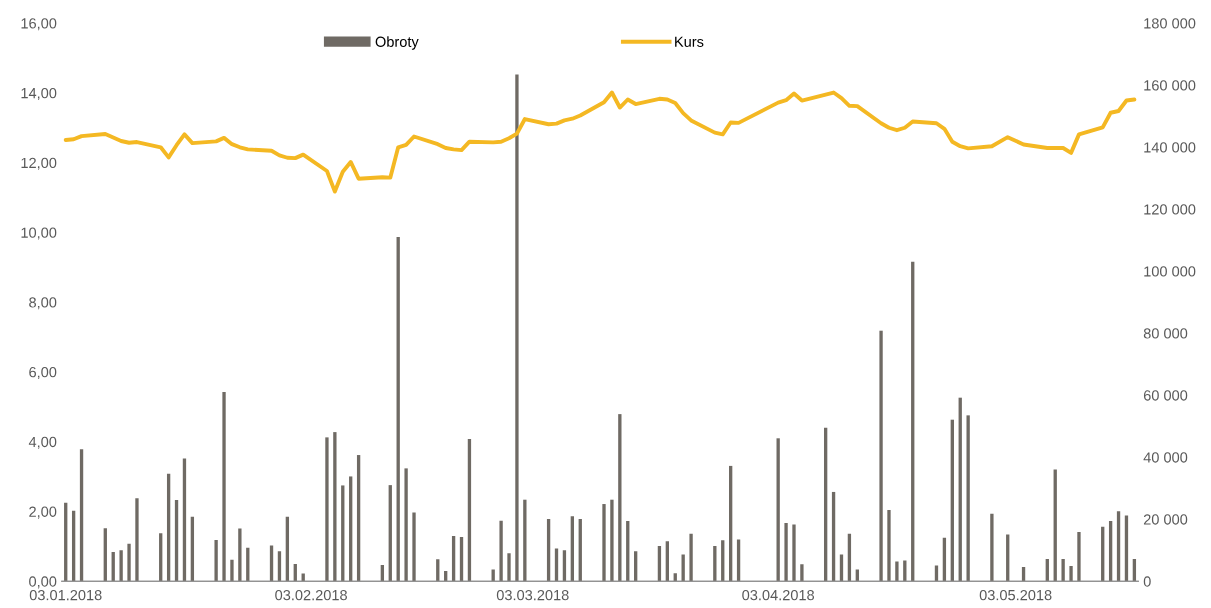 The image size is (1211, 608). What do you see at coordinates (39, 24) in the screenshot?
I see `y-tick-label: 16,00` at bounding box center [39, 24].